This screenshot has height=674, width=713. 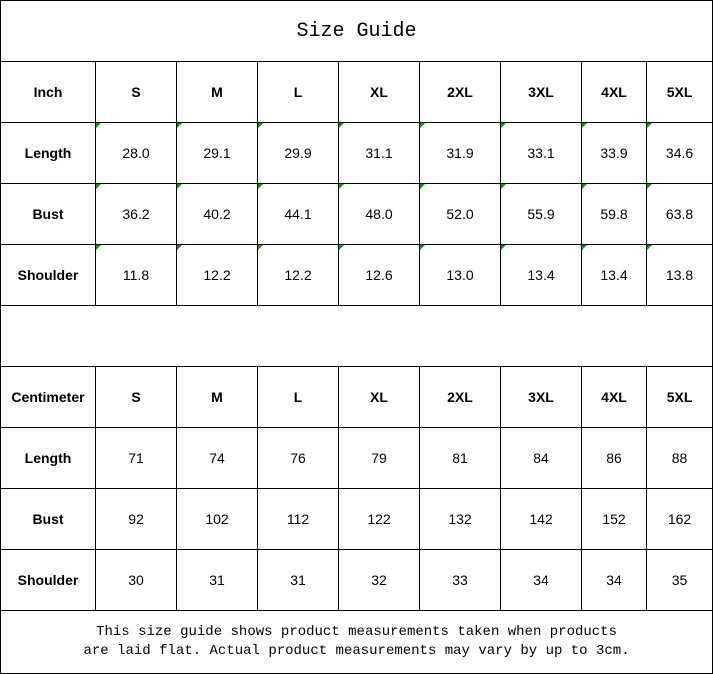 I want to click on row-label: Bust, so click(x=48, y=214).